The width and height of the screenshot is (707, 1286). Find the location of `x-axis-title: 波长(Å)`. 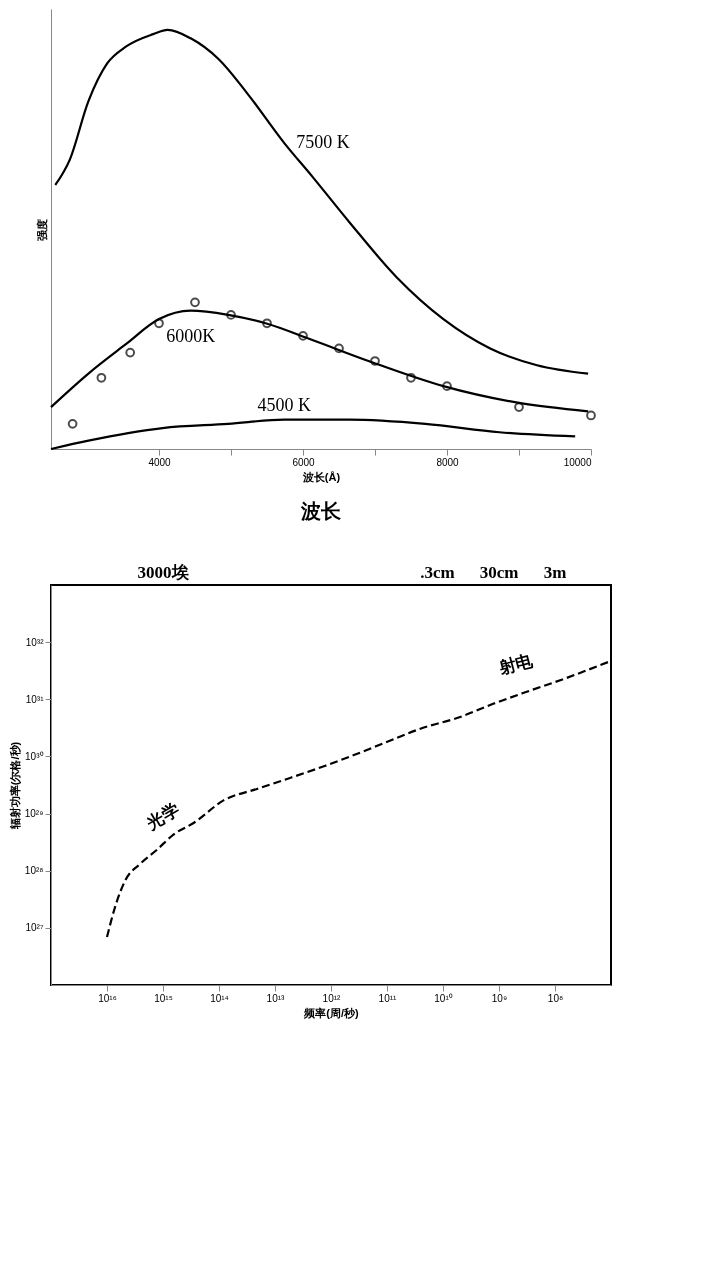

x-axis-title: 波长(Å) is located at coordinates (321, 476).